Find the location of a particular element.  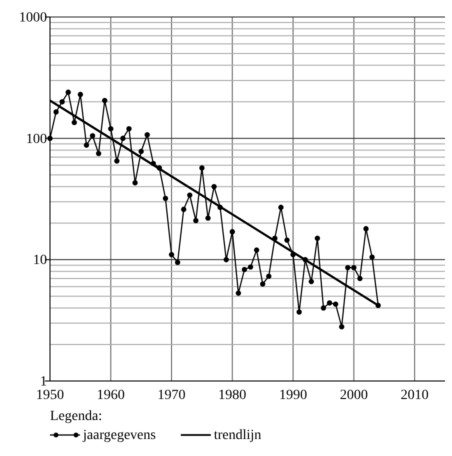

x-tick-label: 2000 is located at coordinates (354, 395).